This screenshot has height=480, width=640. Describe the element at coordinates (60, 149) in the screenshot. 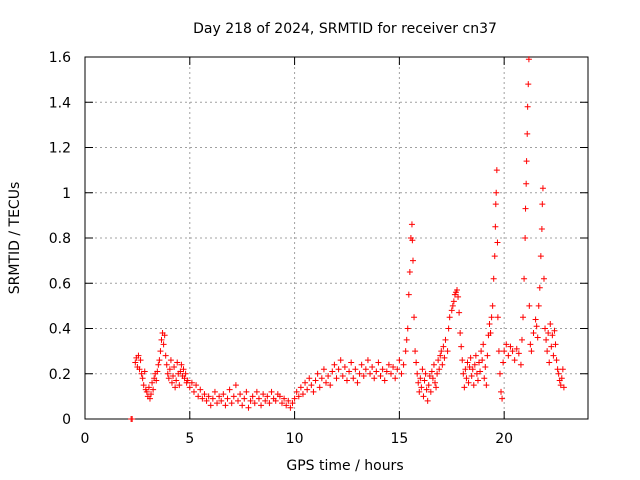

I see `y-tick-label: 1.2` at that location.